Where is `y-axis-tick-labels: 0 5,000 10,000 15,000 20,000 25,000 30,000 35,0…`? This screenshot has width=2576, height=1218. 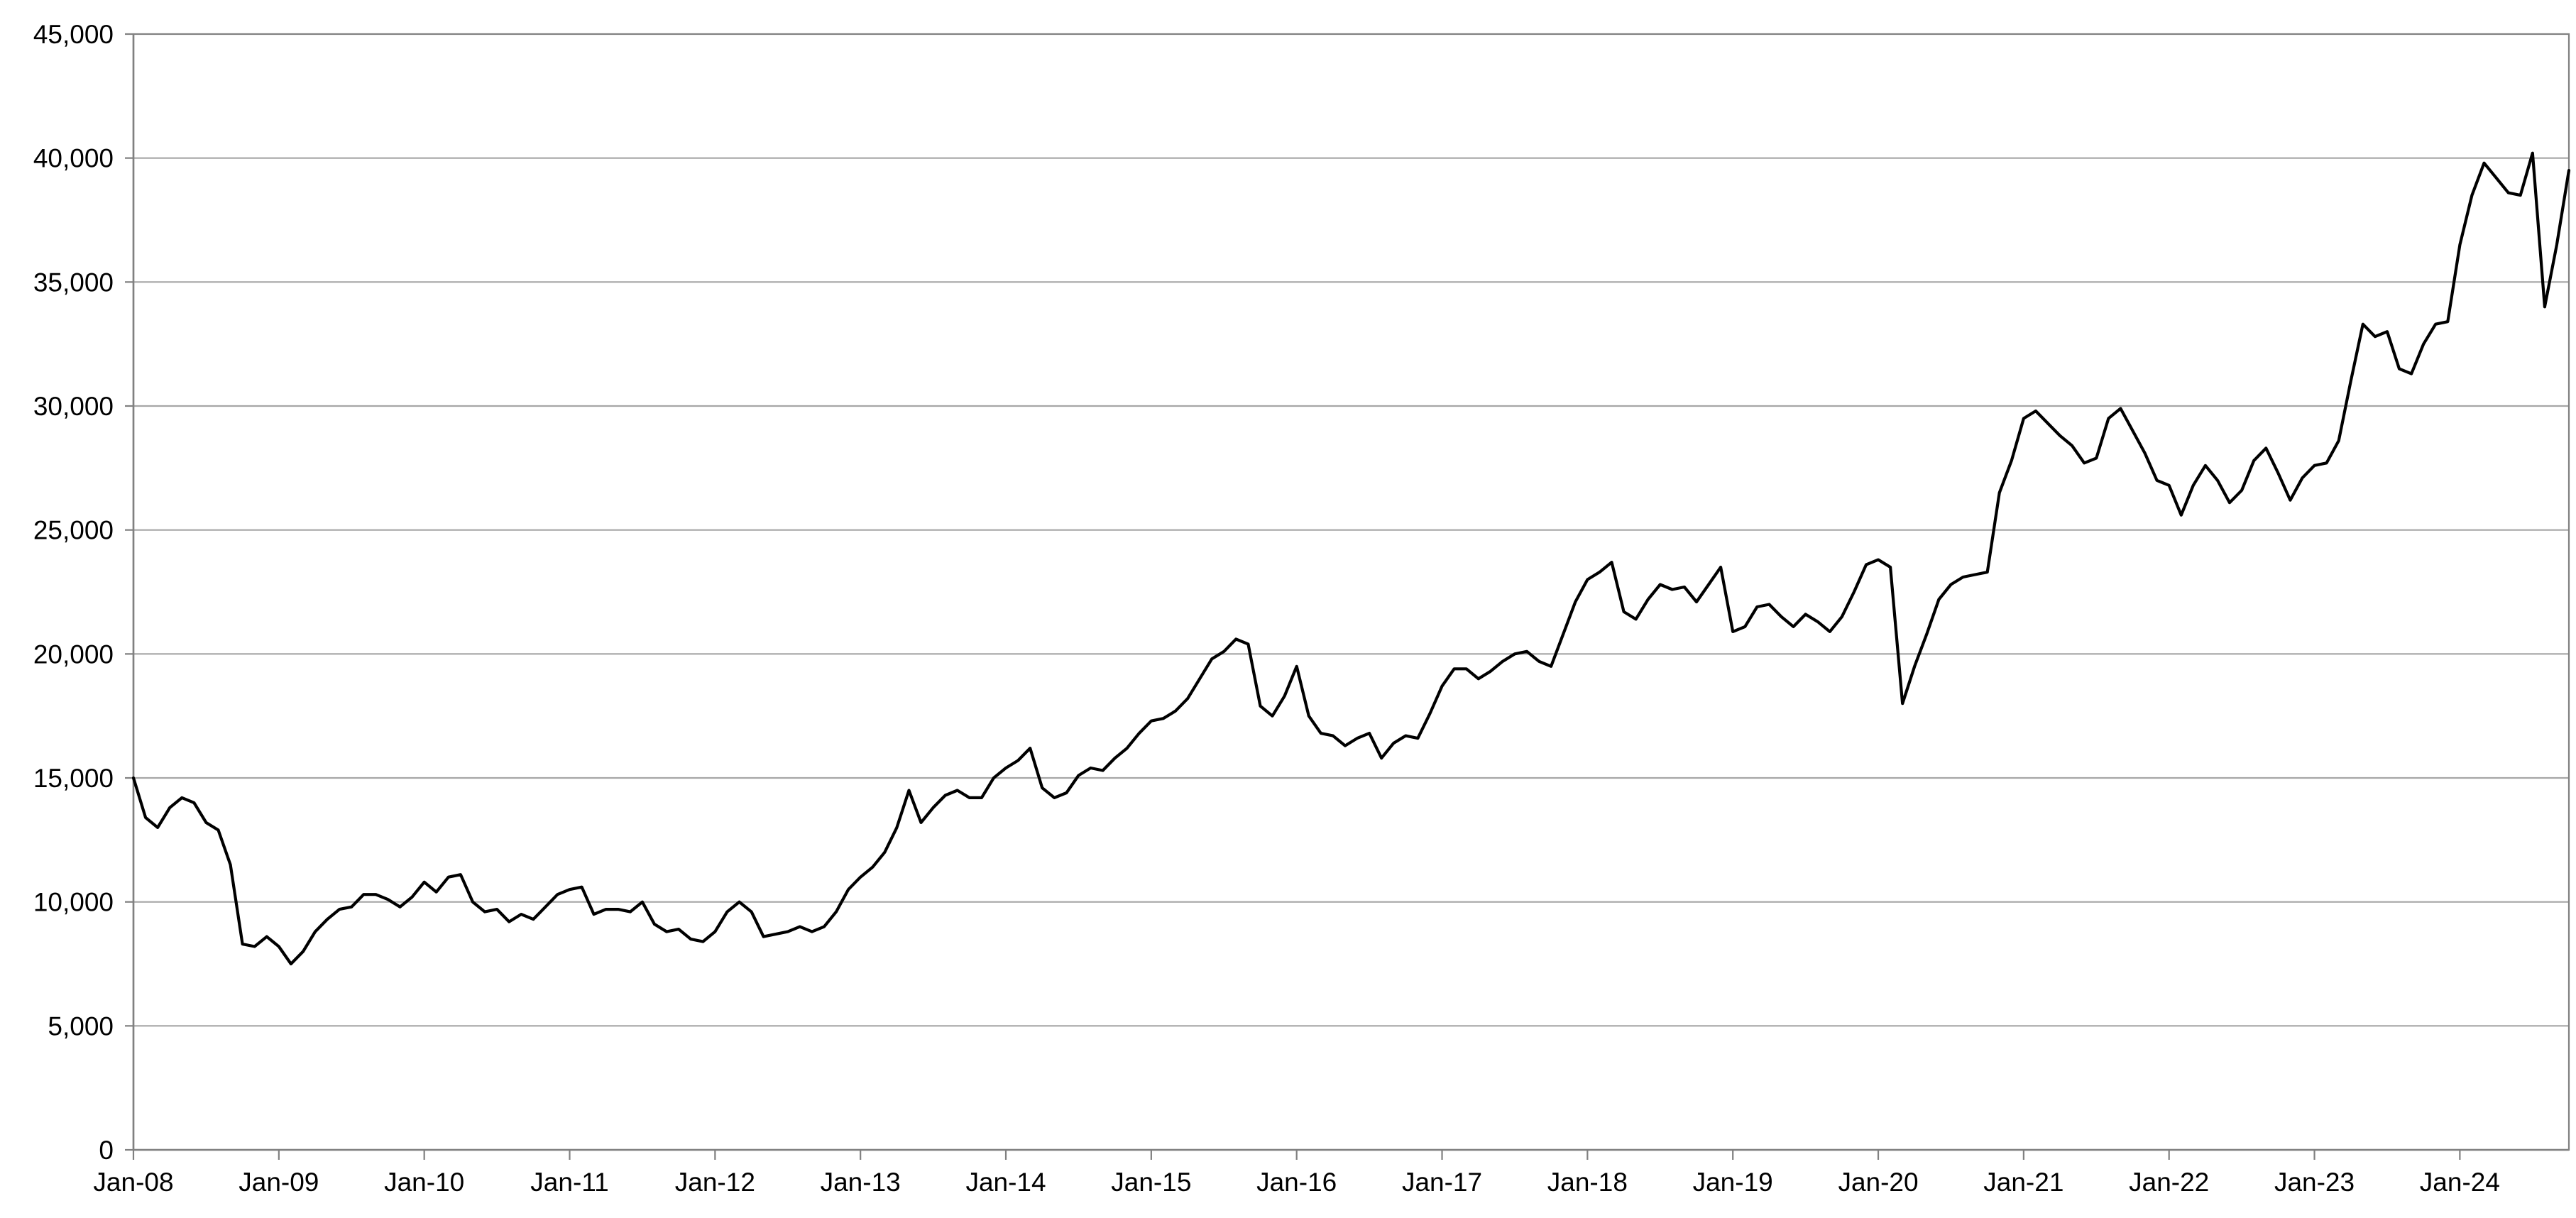 y-axis-tick-labels: 0 5,000 10,000 15,000 20,000 25,000 30,000 35,0… is located at coordinates (73, 592).